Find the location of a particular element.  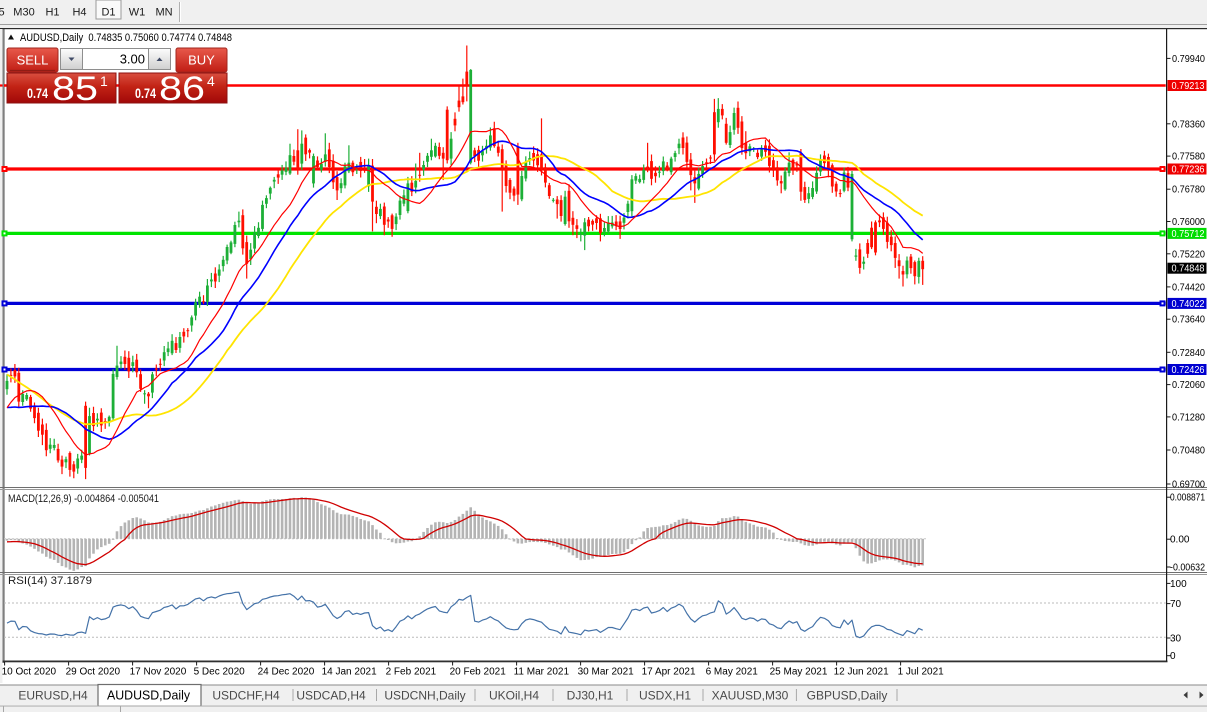

svg-text:MACD(12,26,9) -0.004864 -0.005: MACD(12,26,9) -0.004864 -0.005041 is located at coordinates (83, 499).